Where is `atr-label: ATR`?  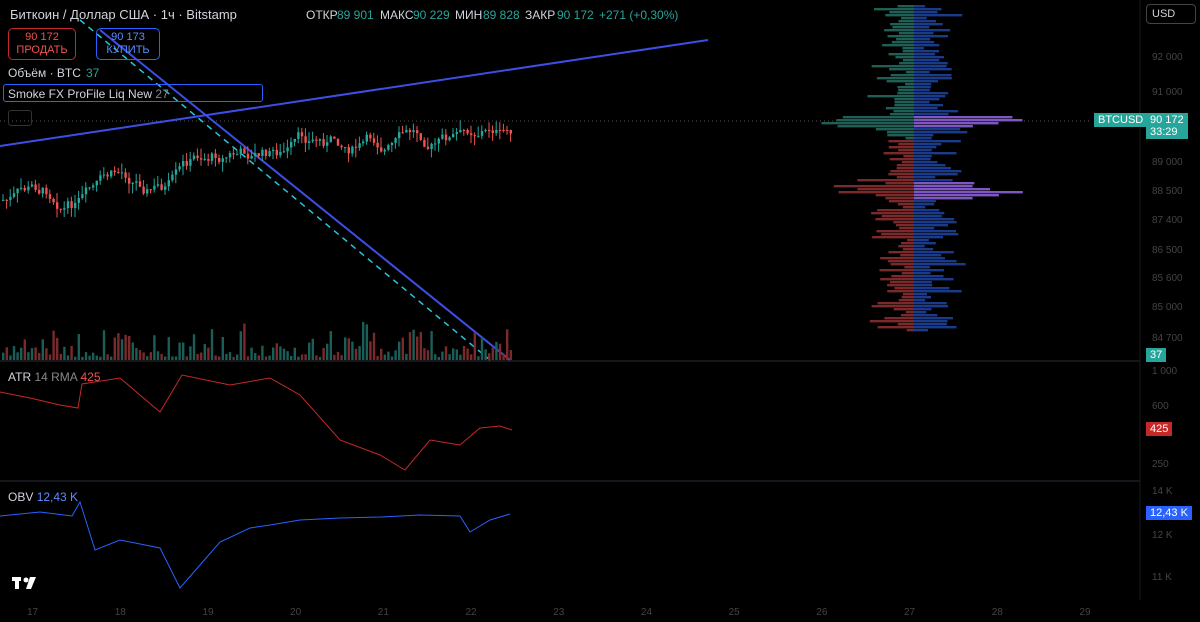 atr-label: ATR is located at coordinates (20, 377).